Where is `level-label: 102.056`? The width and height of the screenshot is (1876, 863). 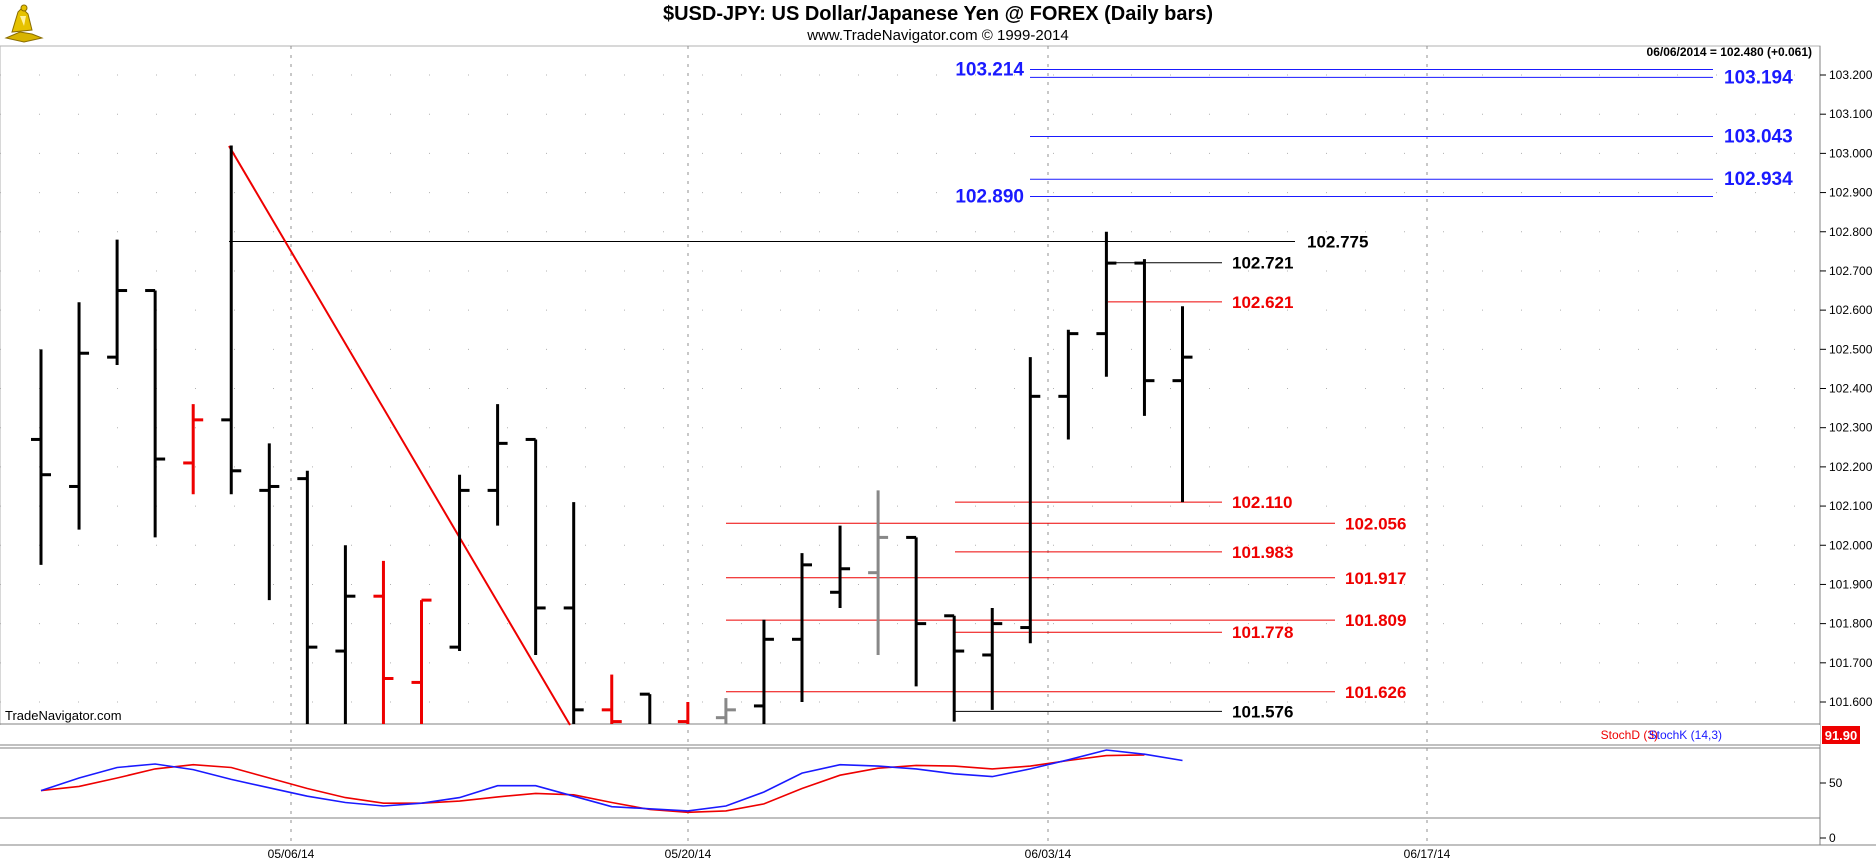
level-label: 102.056 is located at coordinates (1375, 523).